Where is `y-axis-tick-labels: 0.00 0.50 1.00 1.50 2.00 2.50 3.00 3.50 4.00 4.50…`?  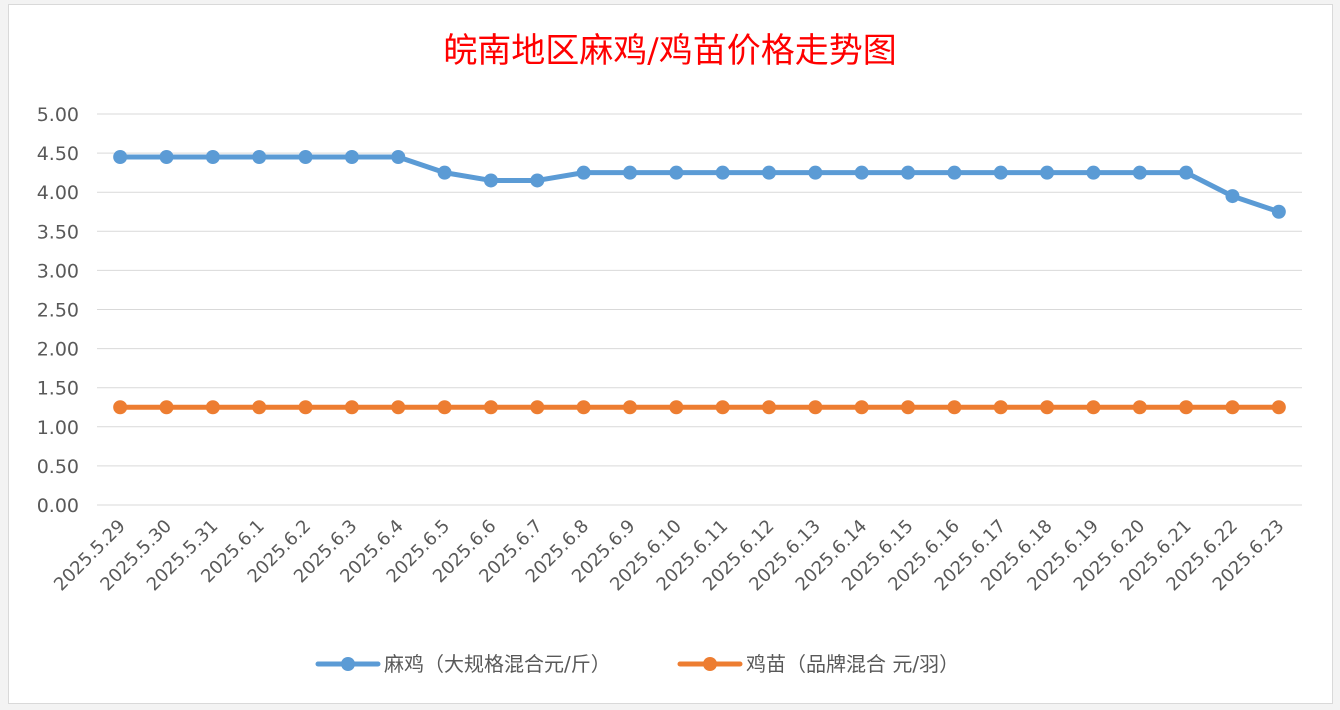
y-axis-tick-labels: 0.00 0.50 1.00 1.50 2.00 2.50 3.00 3.50 4.00 4.50… is located at coordinates (58, 310).